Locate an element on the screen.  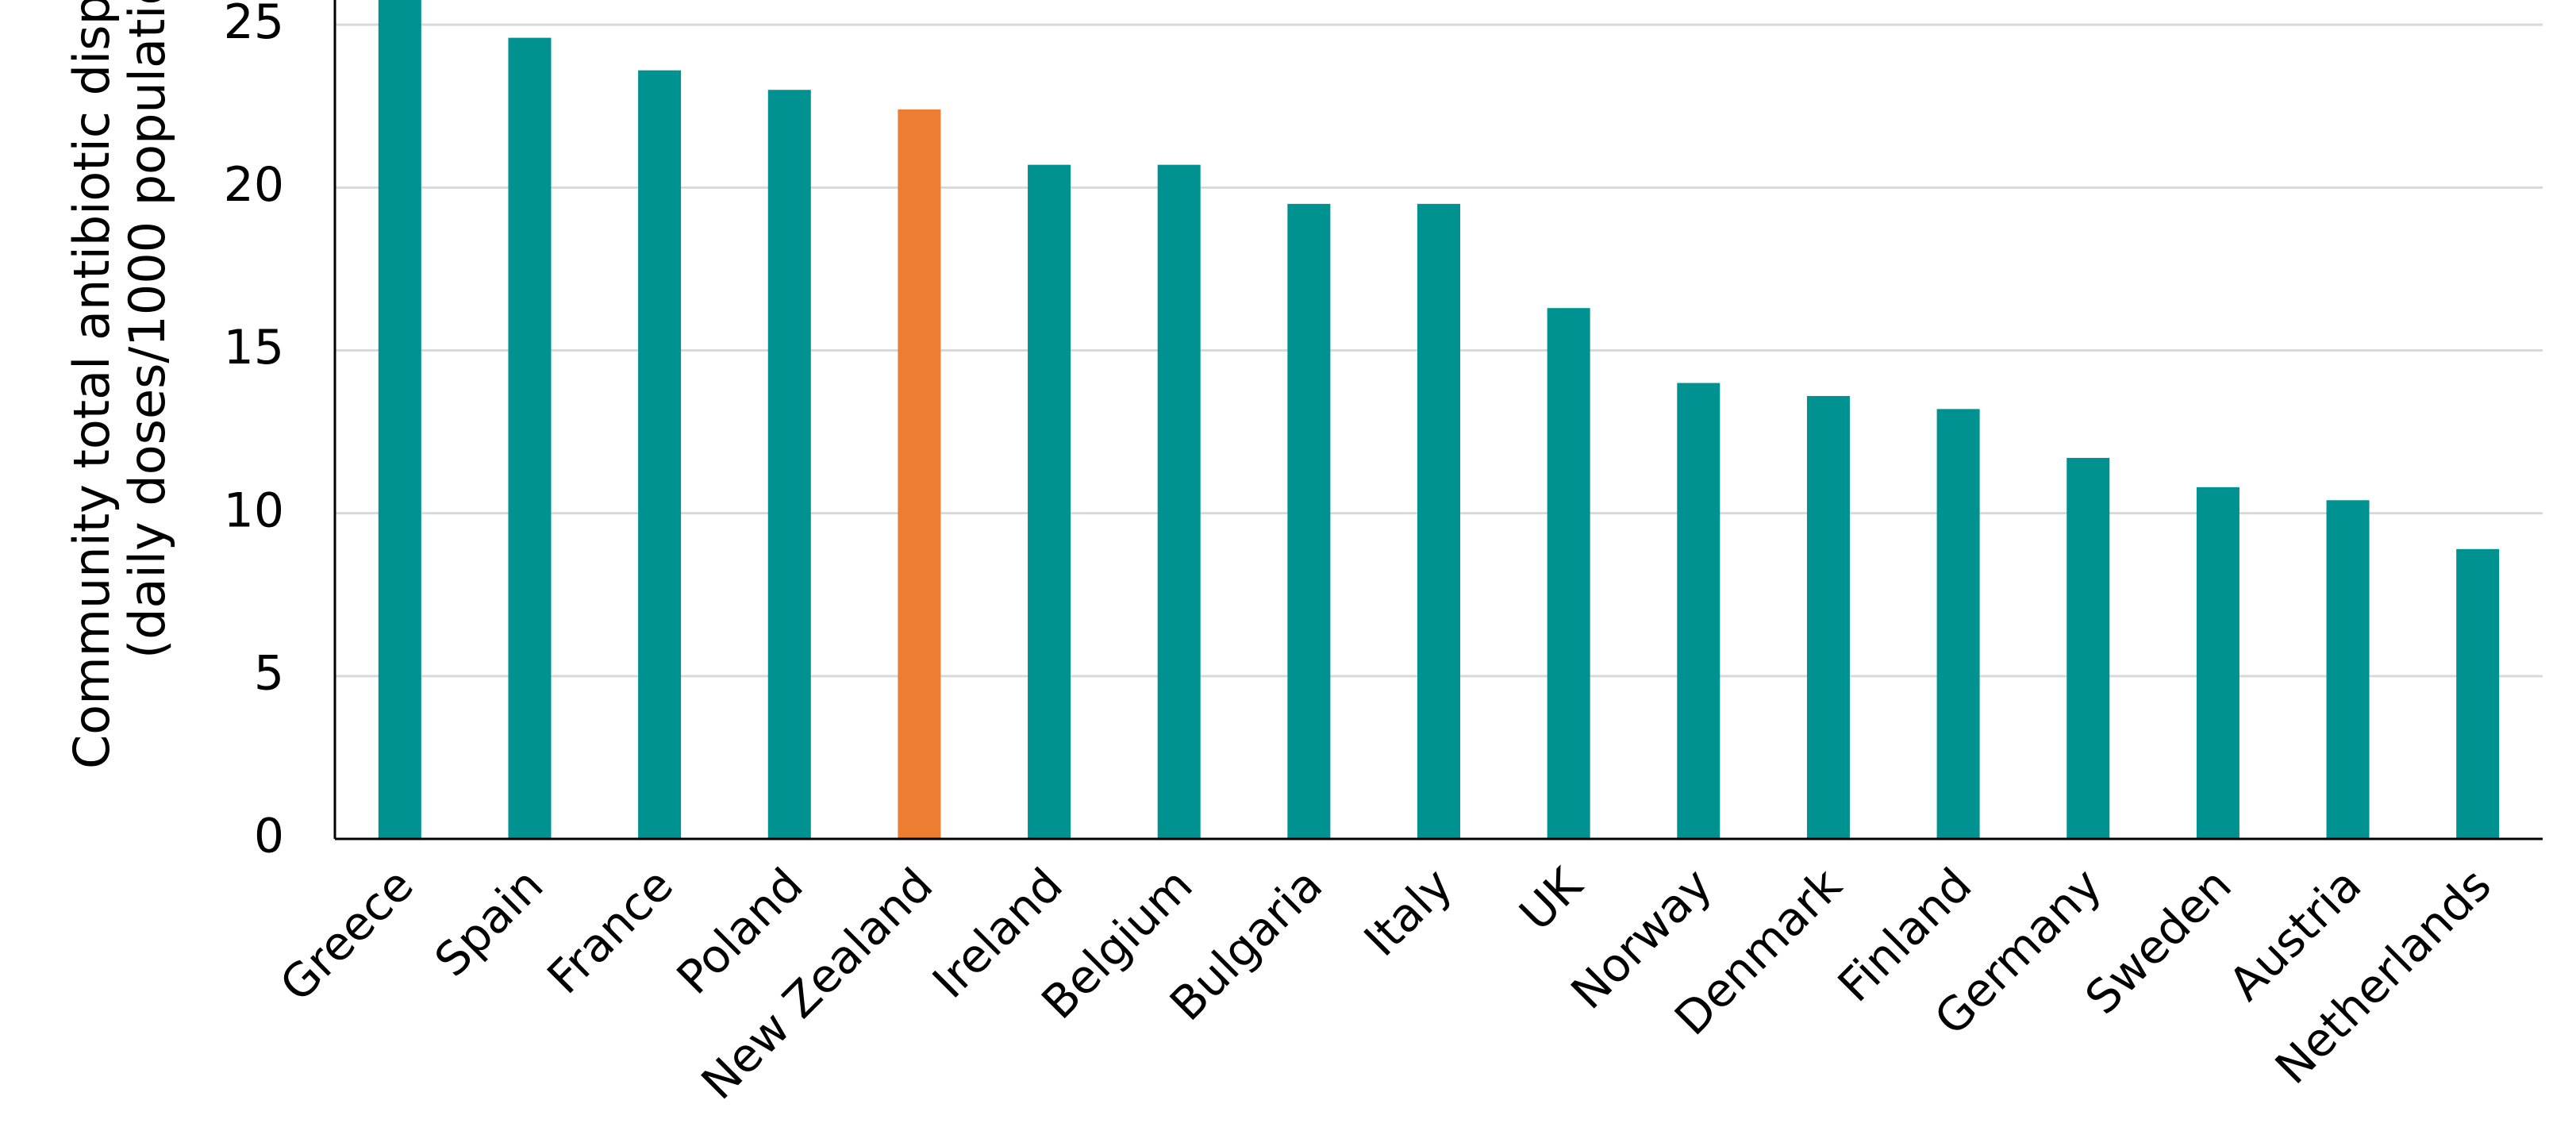
x-tick-label: Greece is located at coordinates (347, 935).